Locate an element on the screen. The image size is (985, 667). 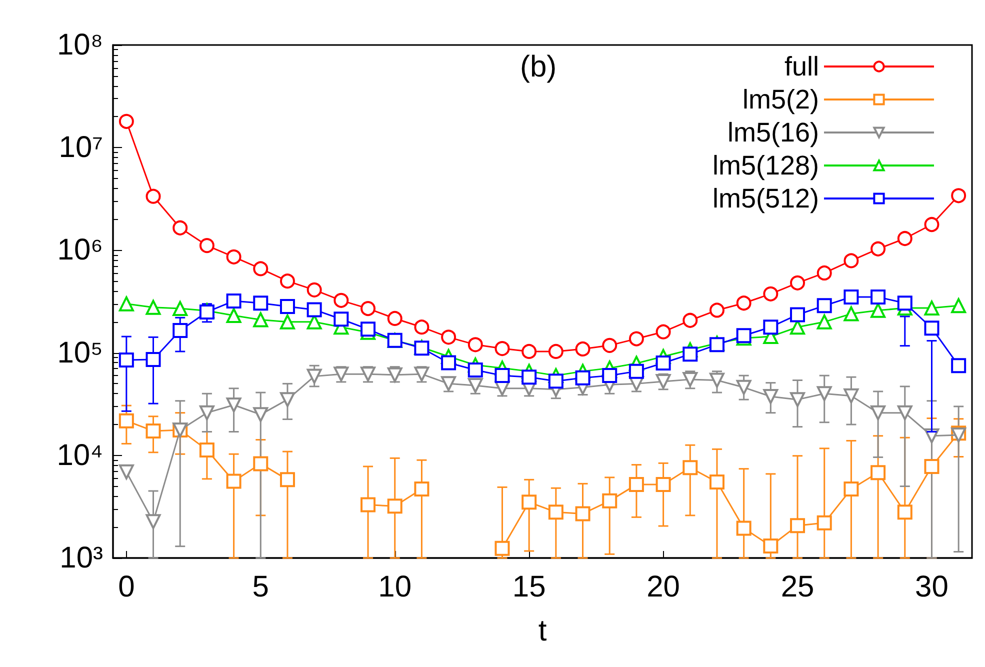
legend-label: lm5(16) is located at coordinates (773, 133).